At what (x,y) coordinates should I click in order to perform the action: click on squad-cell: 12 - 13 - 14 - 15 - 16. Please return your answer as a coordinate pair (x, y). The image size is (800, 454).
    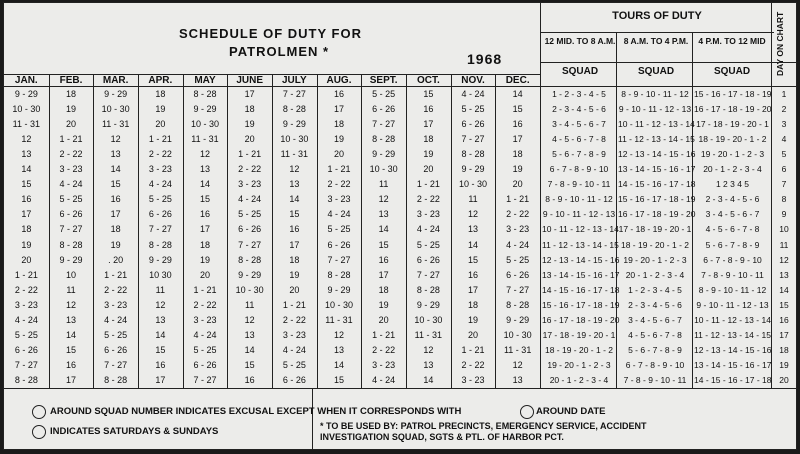
    Looking at the image, I should click on (581, 259).